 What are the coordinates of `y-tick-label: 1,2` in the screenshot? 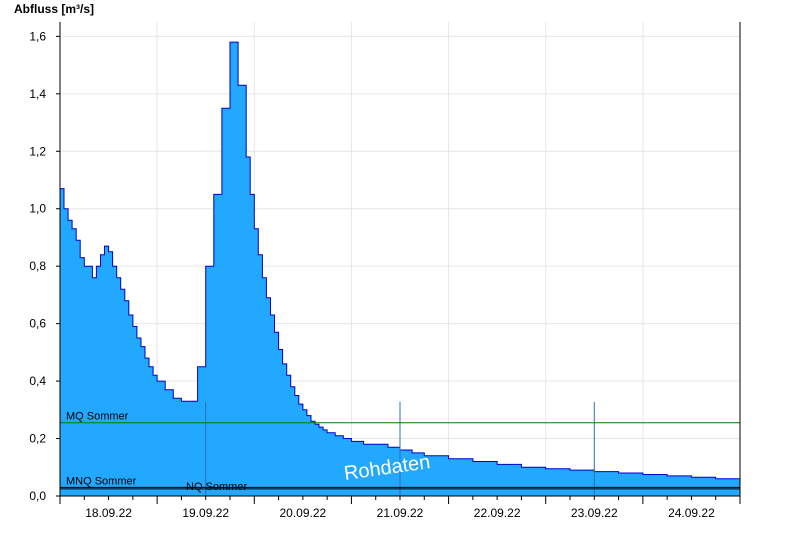 It's located at (37, 151).